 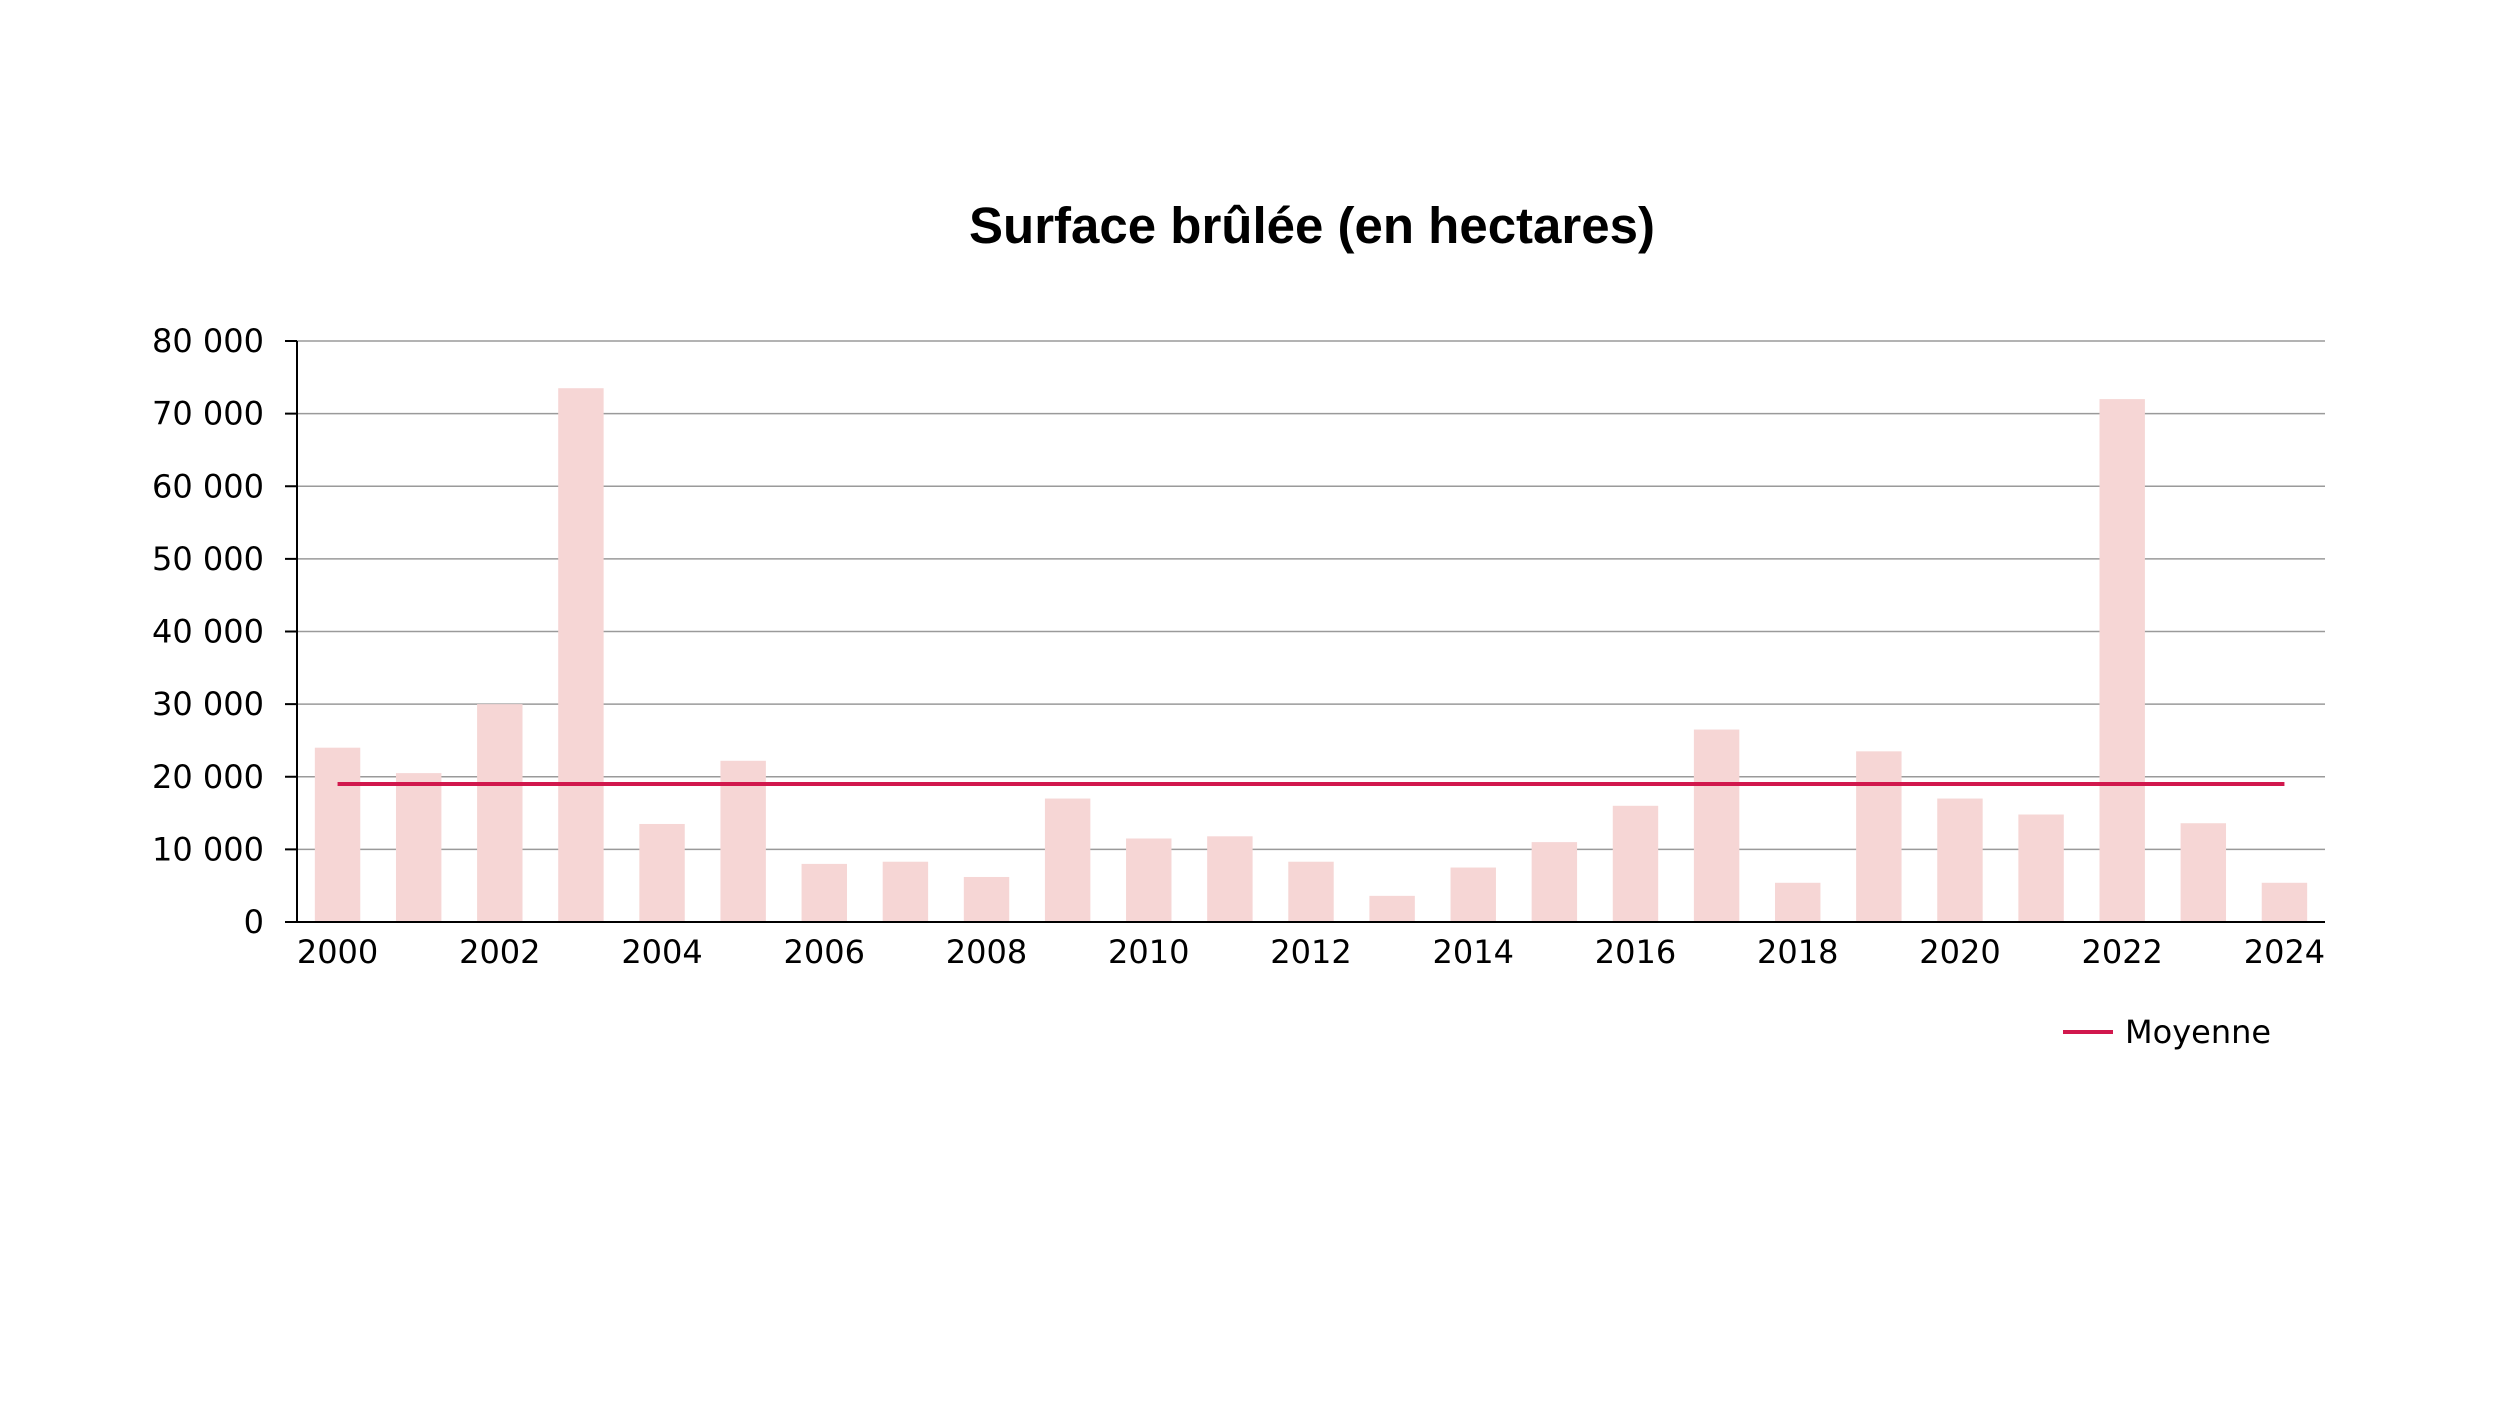 I want to click on bar-2023, so click(x=2203, y=872).